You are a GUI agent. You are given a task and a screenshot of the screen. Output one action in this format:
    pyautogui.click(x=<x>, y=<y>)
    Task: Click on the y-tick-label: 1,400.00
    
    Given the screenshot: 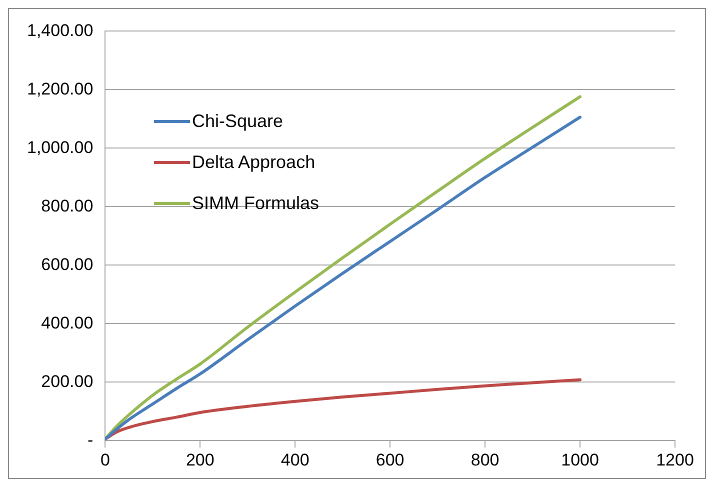 What is the action you would take?
    pyautogui.click(x=60, y=30)
    